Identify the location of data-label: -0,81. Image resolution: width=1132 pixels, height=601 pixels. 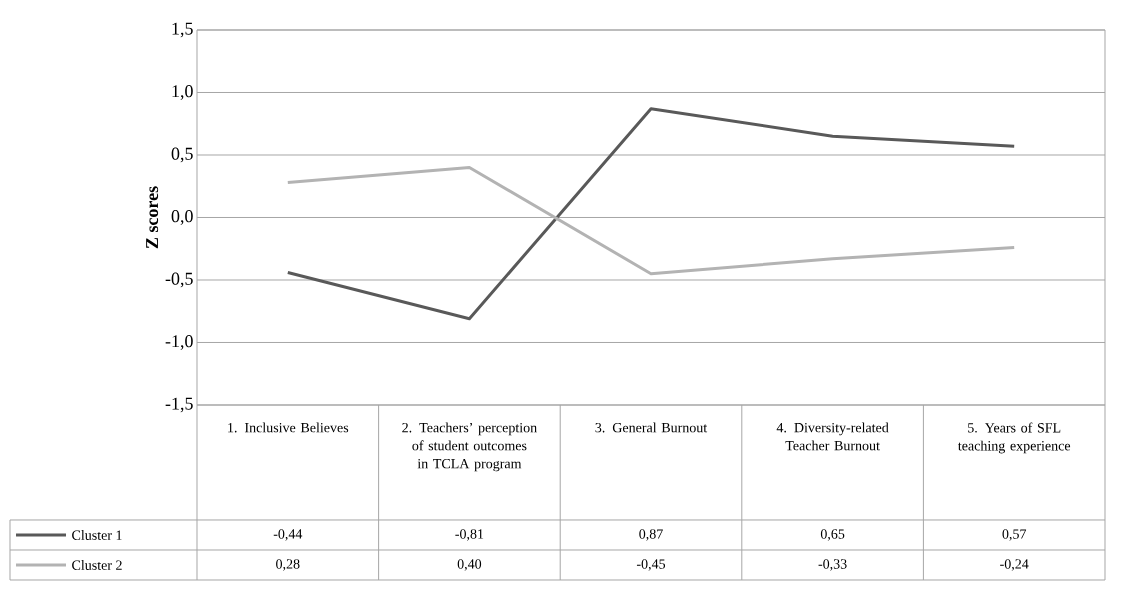
(469, 535).